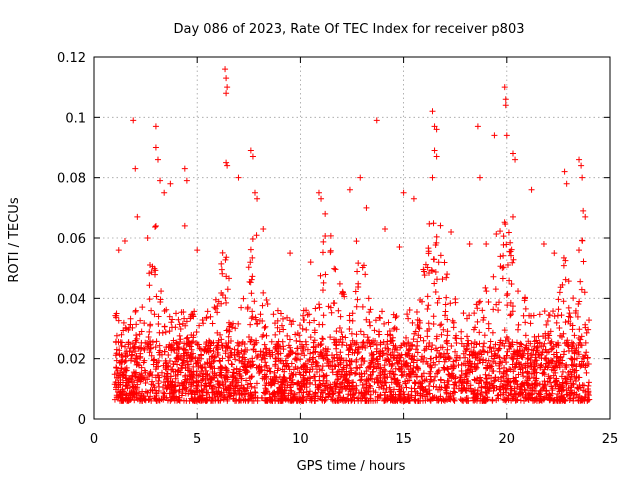  What do you see at coordinates (71, 239) in the screenshot?
I see `y-tick-label: 0.06` at bounding box center [71, 239].